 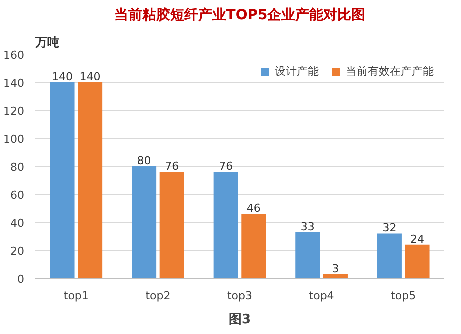 I want to click on data-label: 46, so click(x=253, y=209).